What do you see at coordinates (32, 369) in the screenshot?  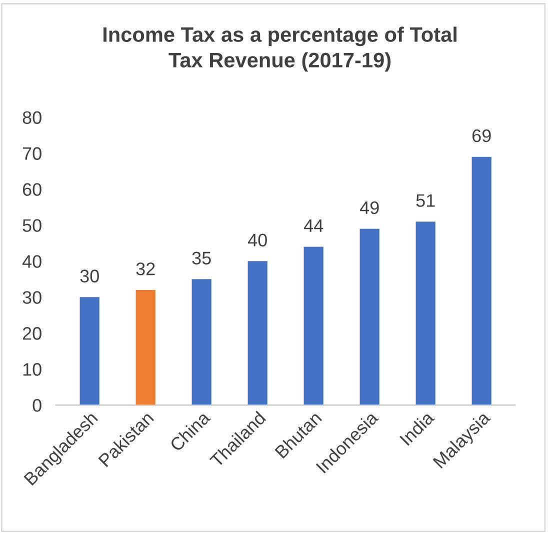 I see `y-tick-label: 10` at bounding box center [32, 369].